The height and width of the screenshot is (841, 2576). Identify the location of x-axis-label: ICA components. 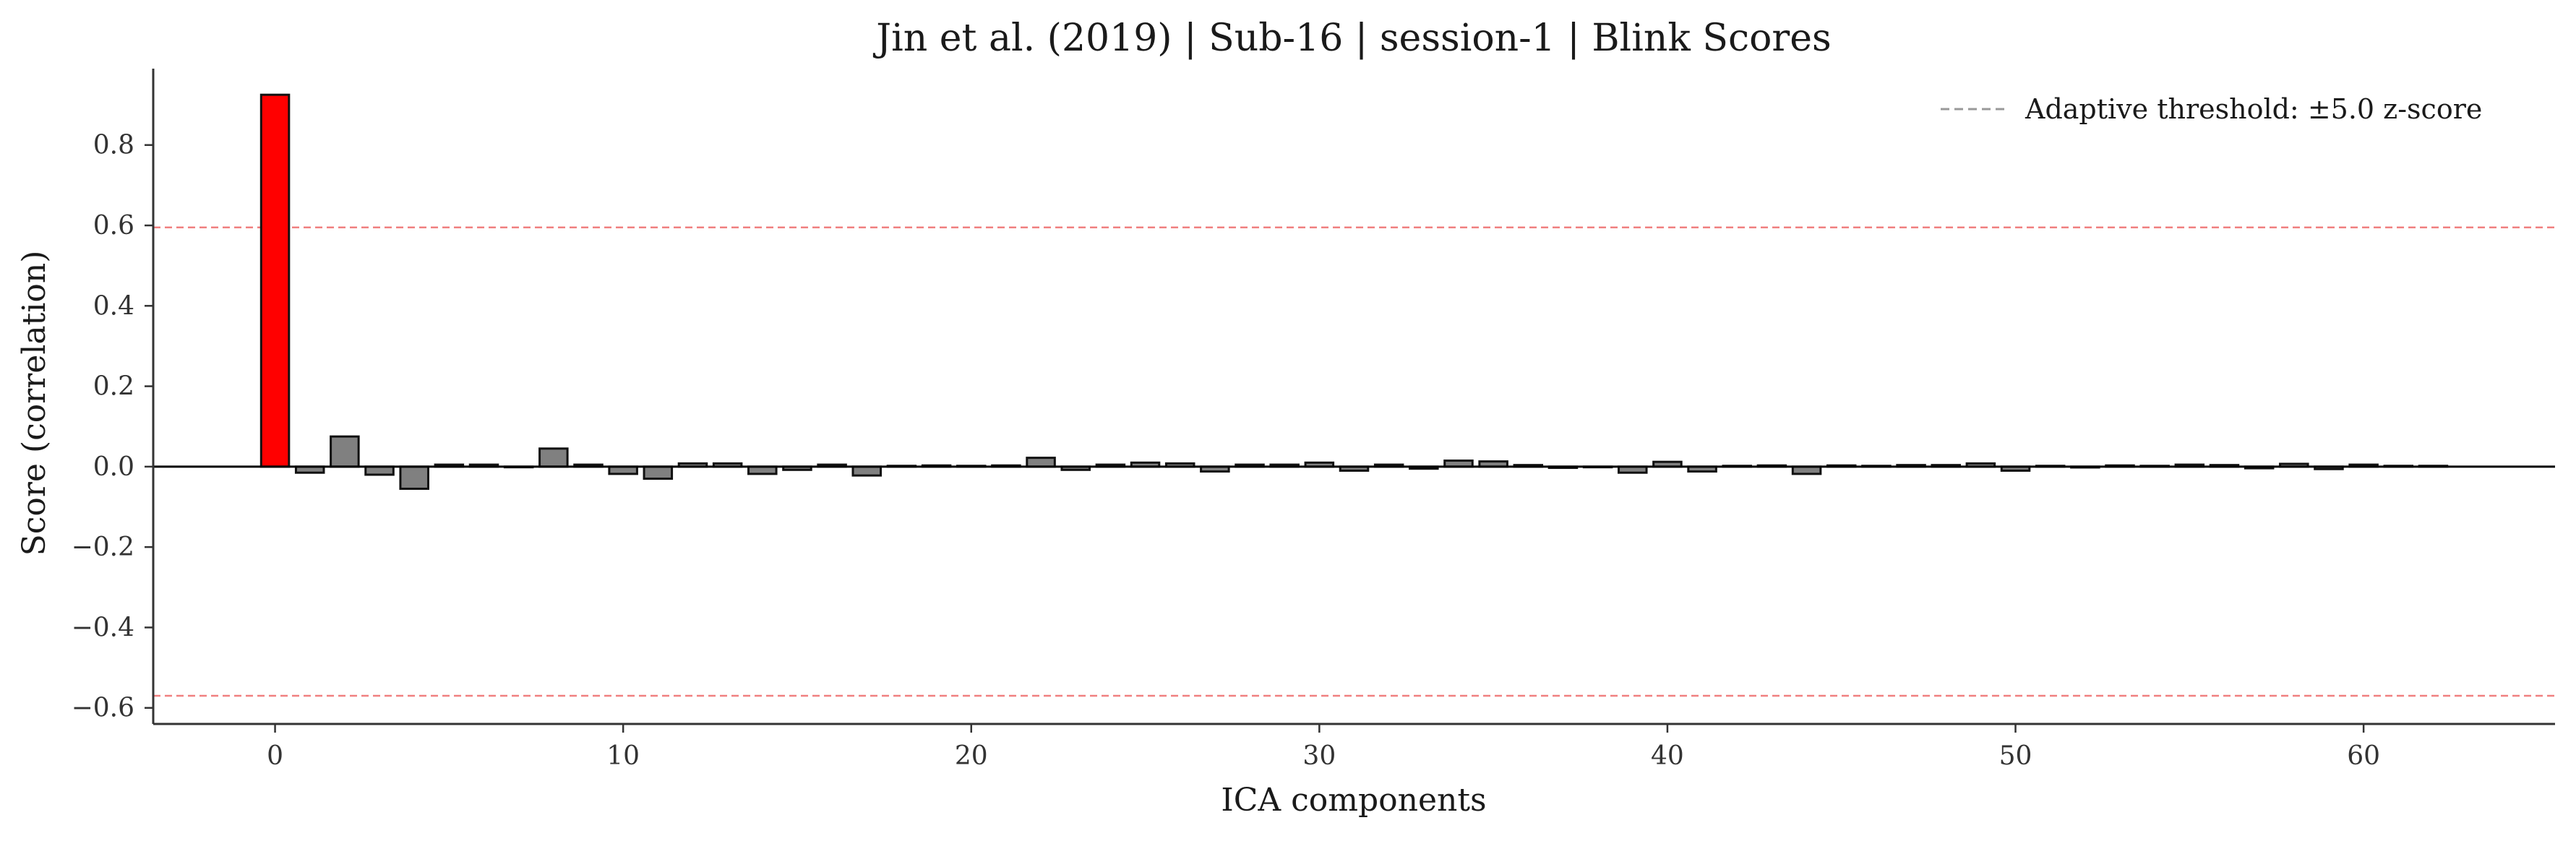
(1354, 801).